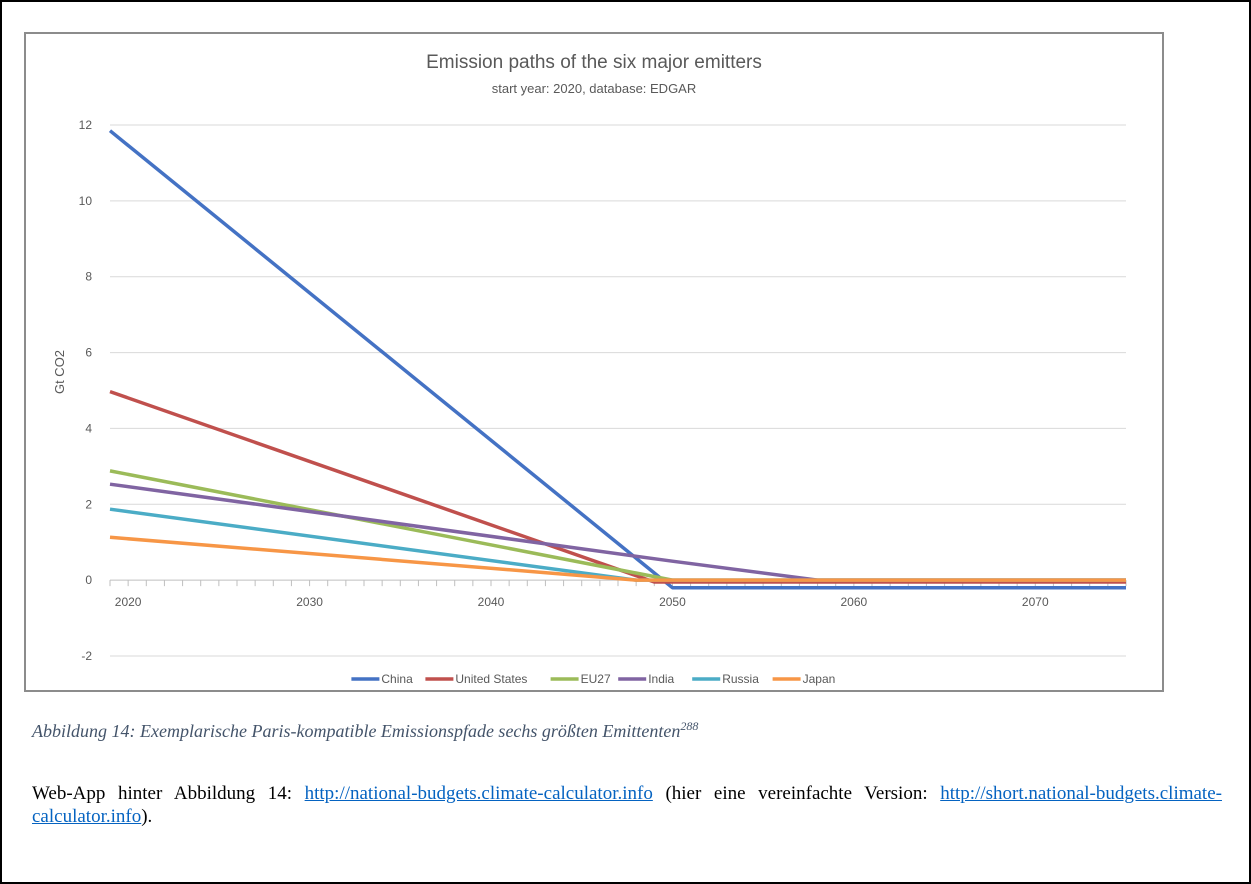  Describe the element at coordinates (147, 816) in the screenshot. I see `body-suffix: ).` at that location.